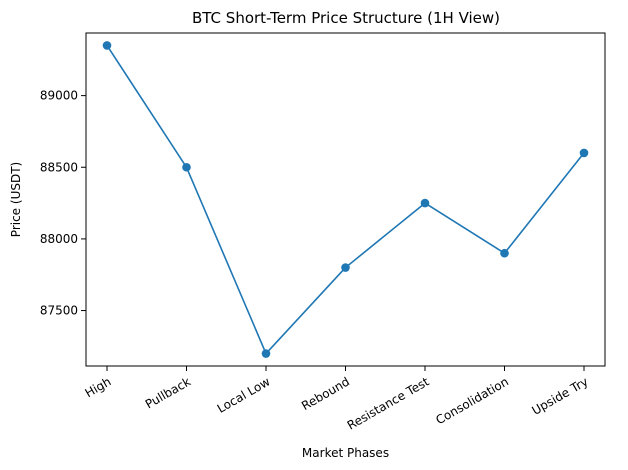 This screenshot has width=628, height=470. Describe the element at coordinates (345, 453) in the screenshot. I see `x-axis-label: Market Phases` at that location.